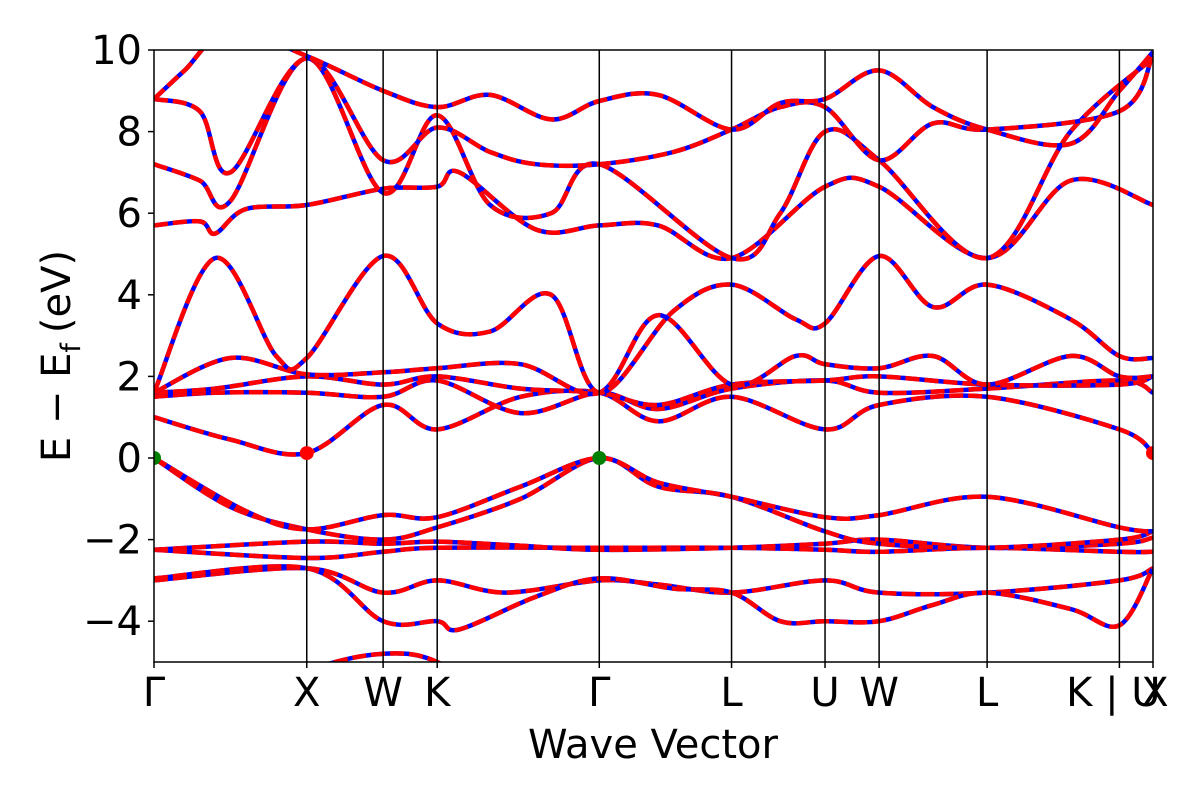 Image resolution: width=1200 pixels, height=800 pixels. What do you see at coordinates (824, 693) in the screenshot?
I see `x-tick-label-6: U` at bounding box center [824, 693].